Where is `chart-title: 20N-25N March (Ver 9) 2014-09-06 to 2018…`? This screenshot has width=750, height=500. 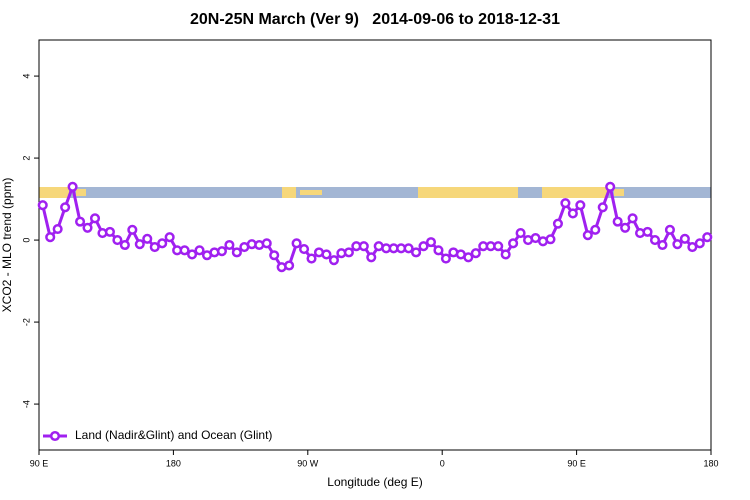 chart-title: 20N-25N March (Ver 9) 2014-09-06 to 2018… is located at coordinates (375, 19).